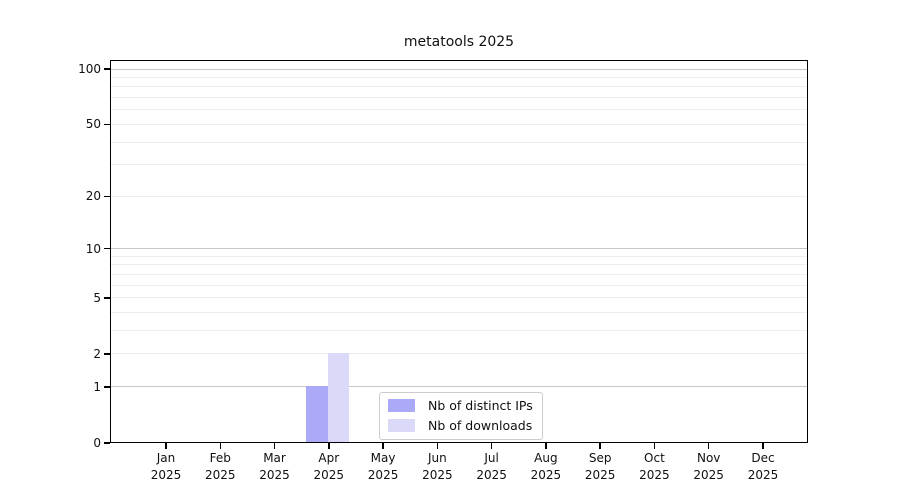 The width and height of the screenshot is (900, 500). I want to click on y-tick-label: 5, so click(97, 297).